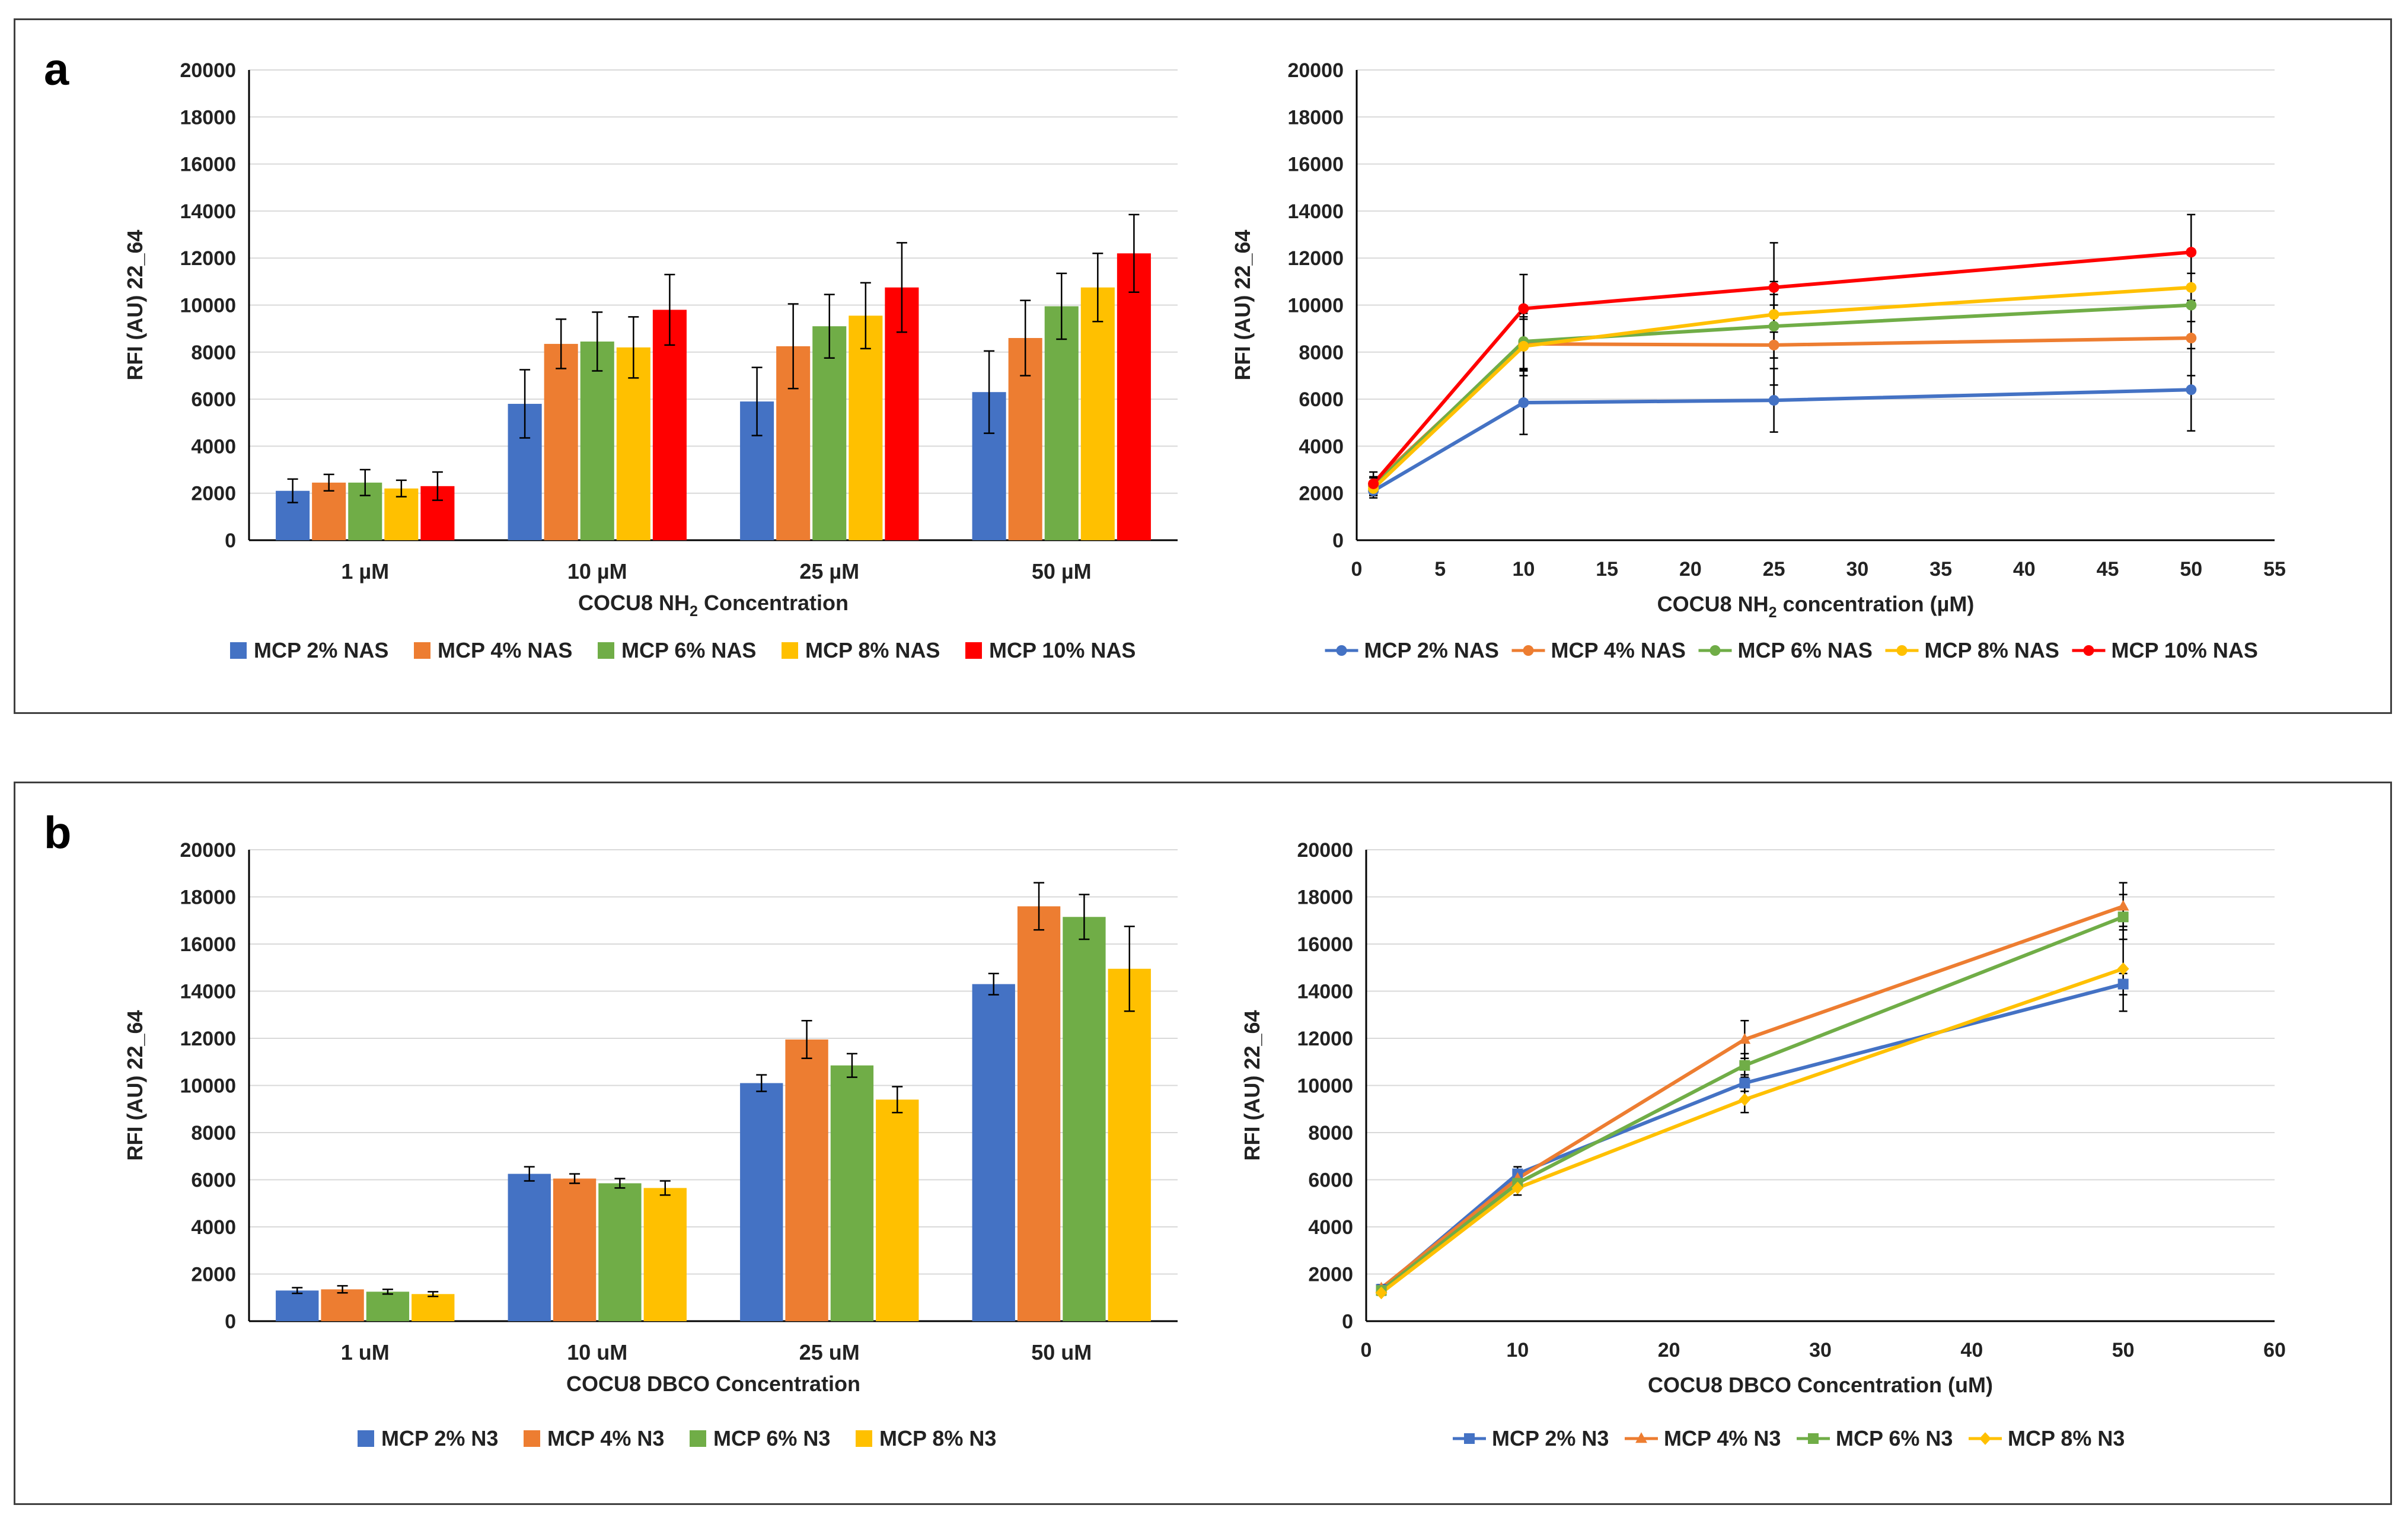 The image size is (2408, 1521). I want to click on legend-item: MCP 2% NAS, so click(1412, 650).